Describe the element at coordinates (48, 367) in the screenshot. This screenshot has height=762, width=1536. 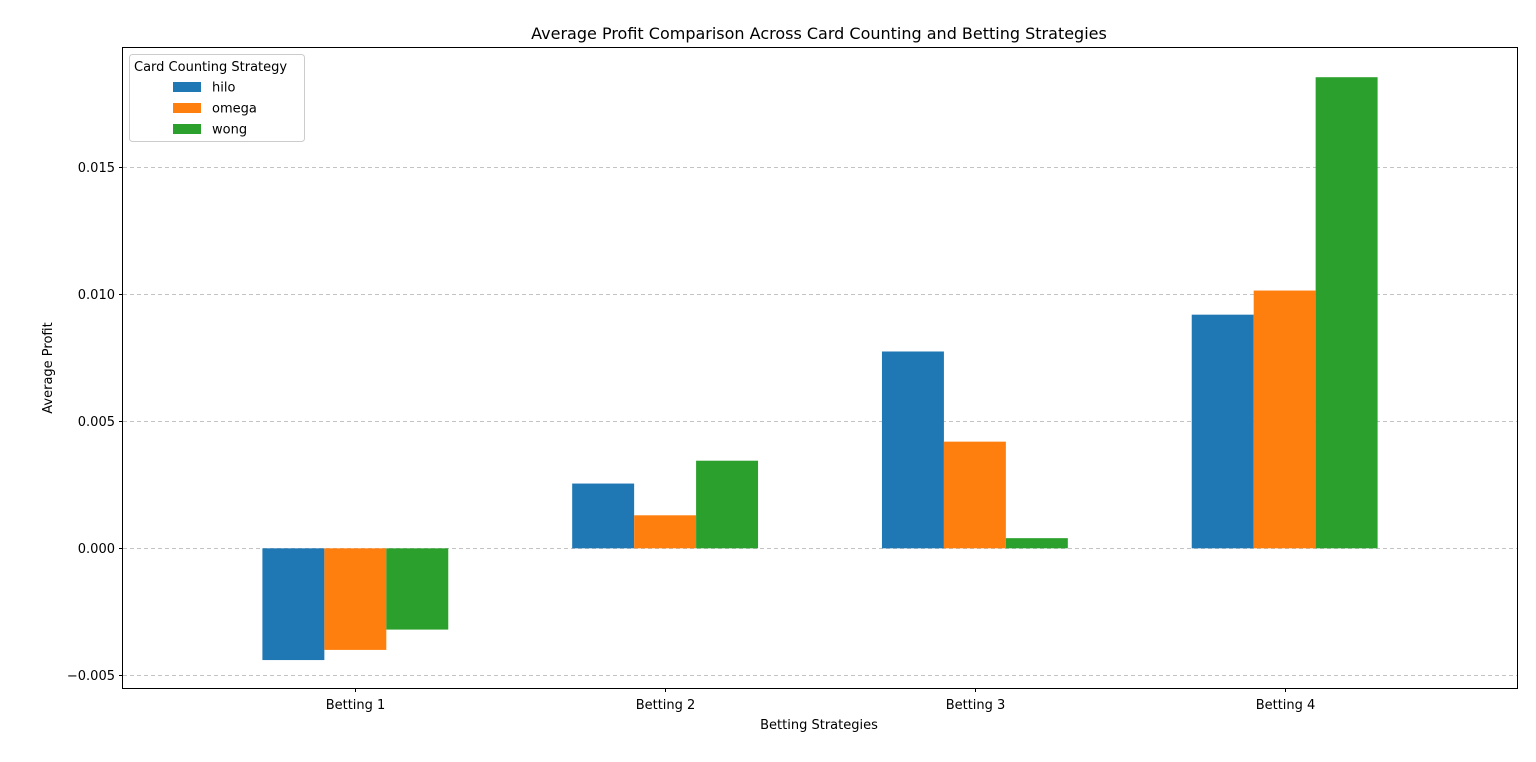
I see `y-axis-label: Average Profit` at that location.